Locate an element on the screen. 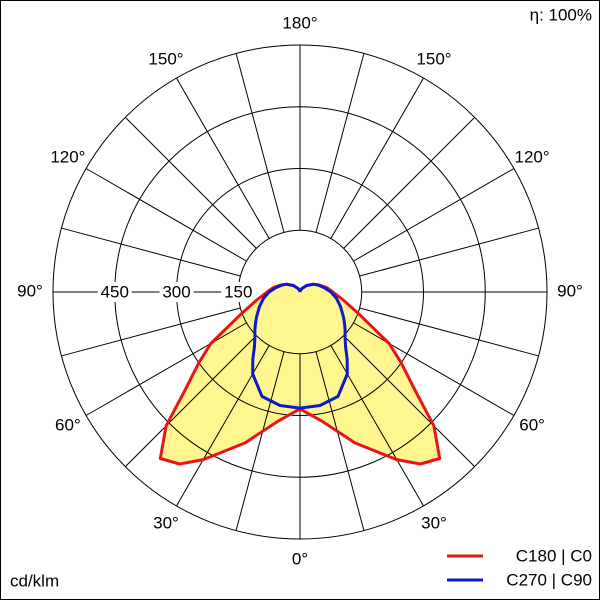 This screenshot has width=600, height=600. r-tick-label: 300 is located at coordinates (176, 291).